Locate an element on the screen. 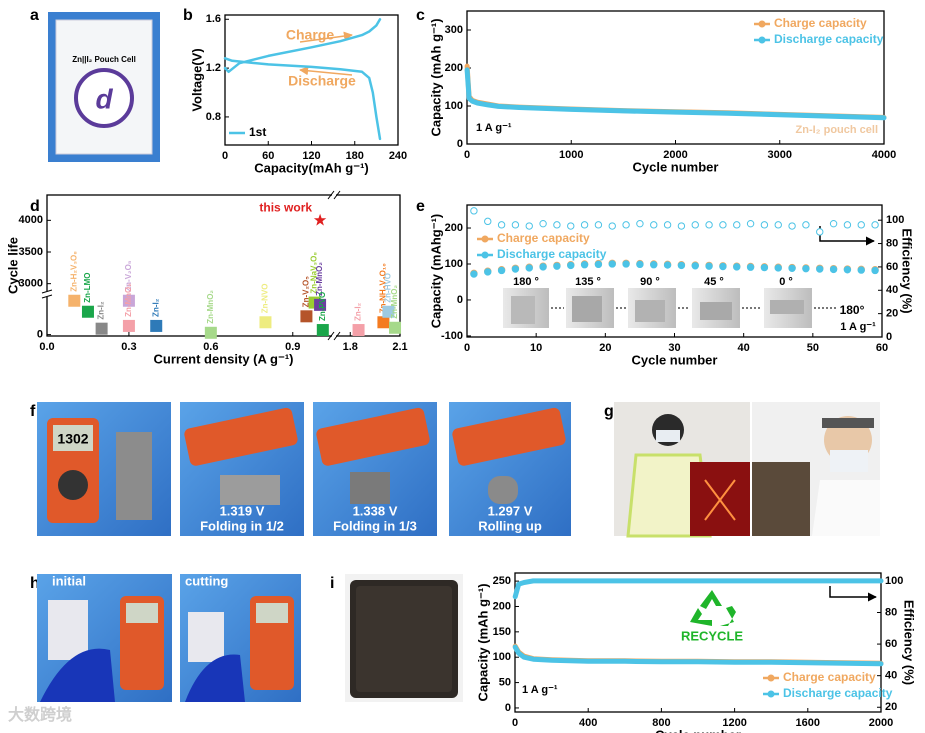 Image resolution: width=925 pixels, height=733 pixels. annotation: Discharge is located at coordinates (322, 81).